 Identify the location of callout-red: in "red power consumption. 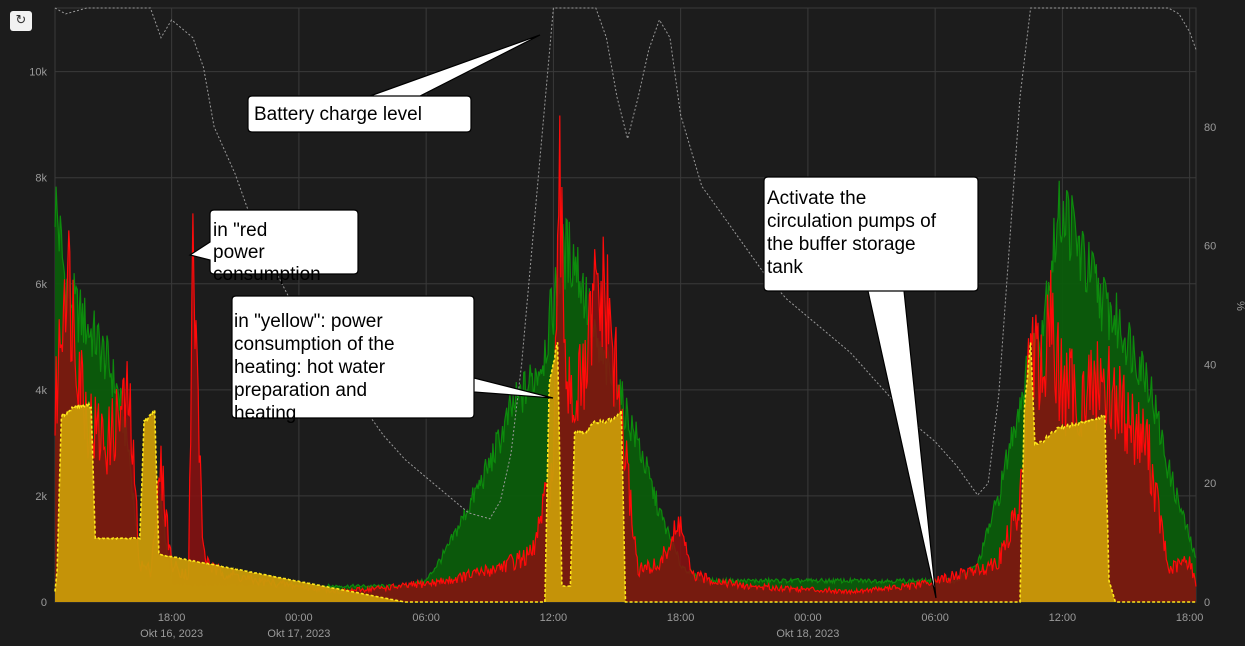
(273, 247).